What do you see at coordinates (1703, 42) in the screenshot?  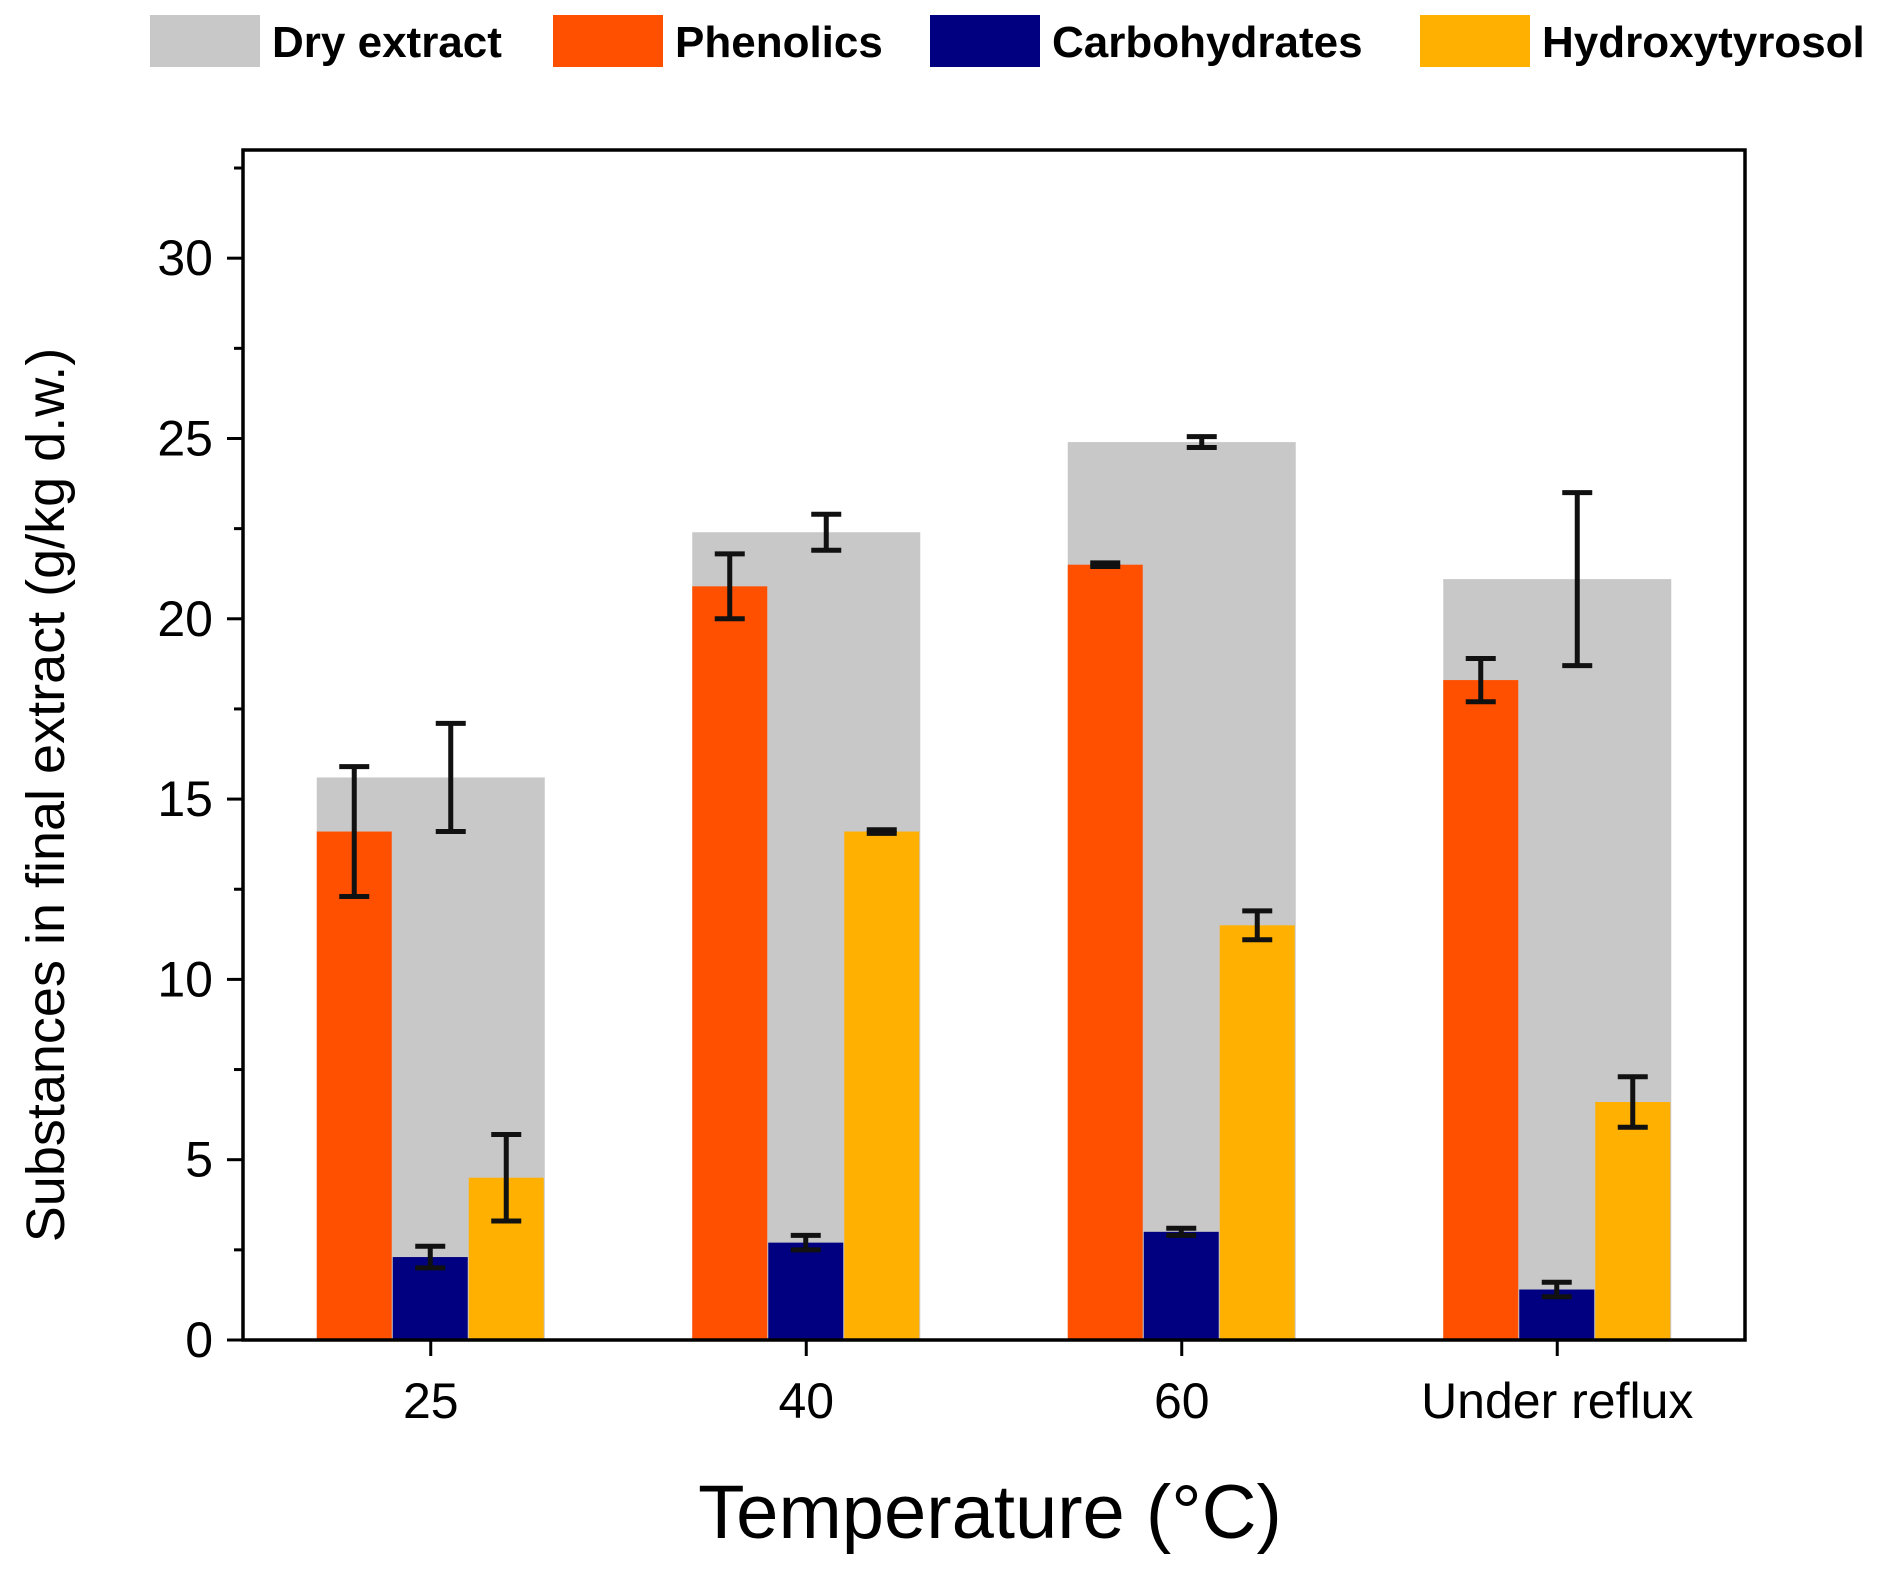 I see `legend-label: Hydroxytyrosol` at bounding box center [1703, 42].